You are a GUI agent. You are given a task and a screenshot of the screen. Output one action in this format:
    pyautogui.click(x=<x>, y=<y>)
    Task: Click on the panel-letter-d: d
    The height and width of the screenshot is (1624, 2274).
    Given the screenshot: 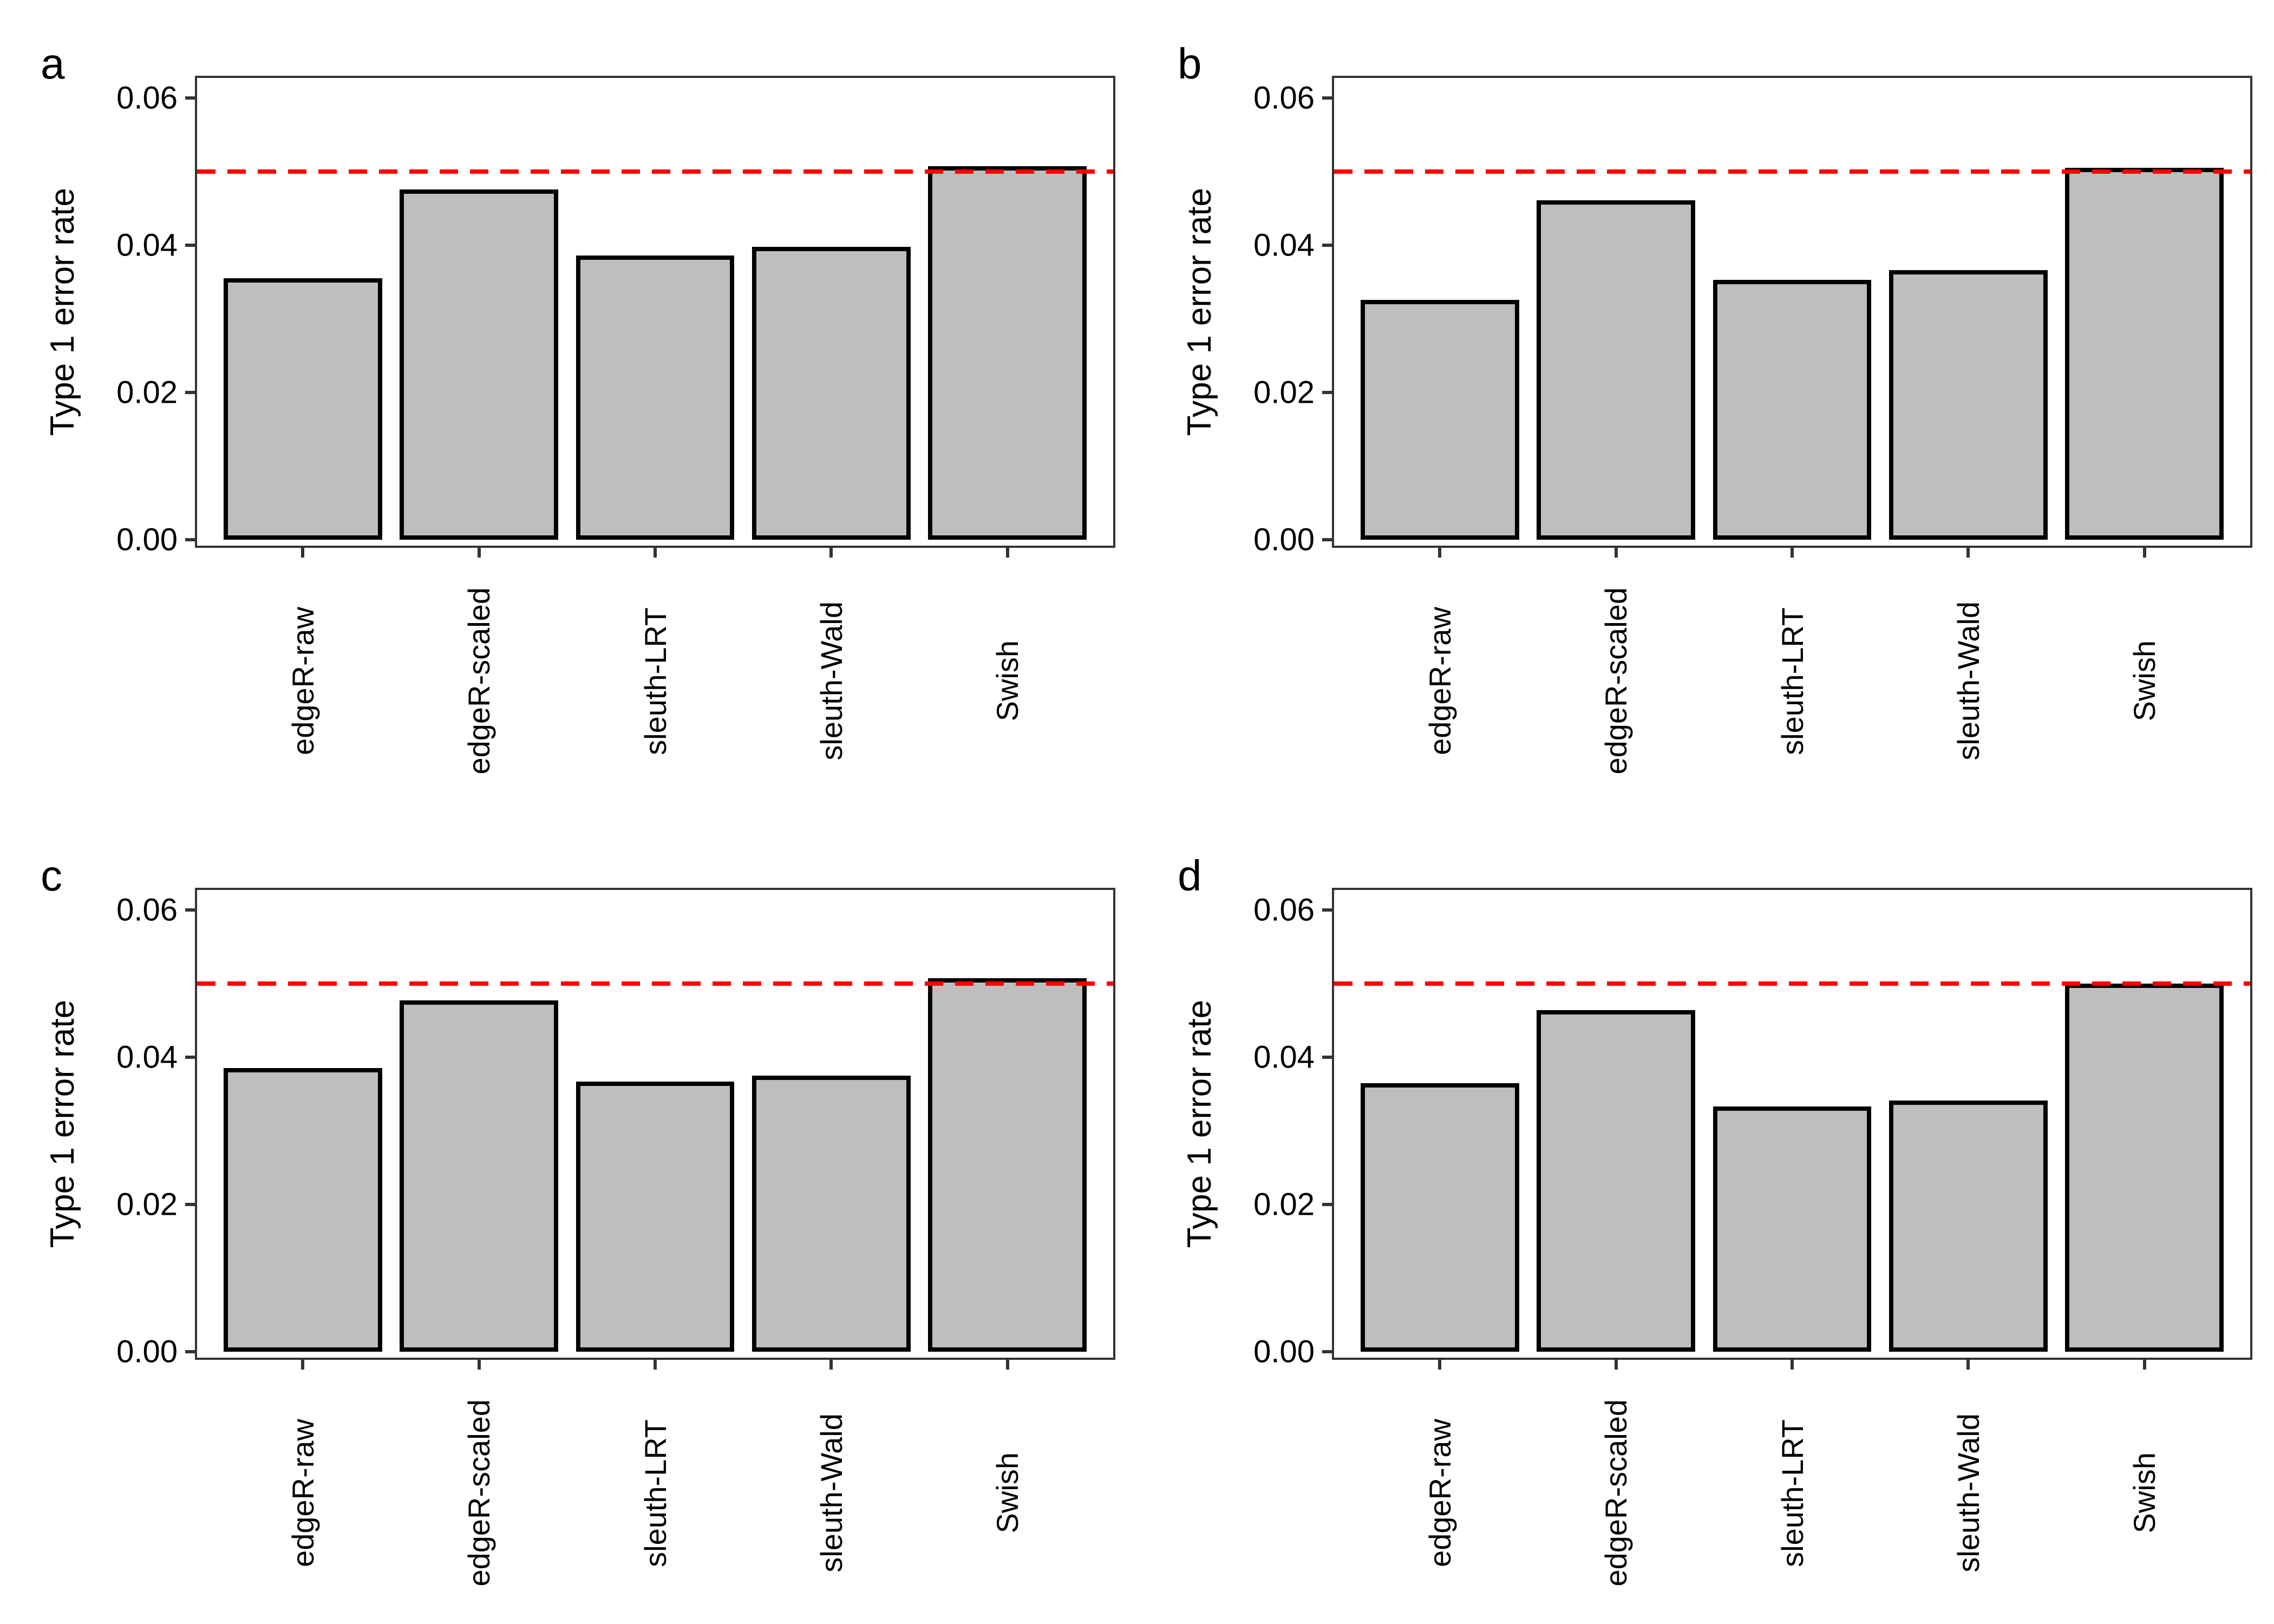 What is the action you would take?
    pyautogui.click(x=1190, y=876)
    